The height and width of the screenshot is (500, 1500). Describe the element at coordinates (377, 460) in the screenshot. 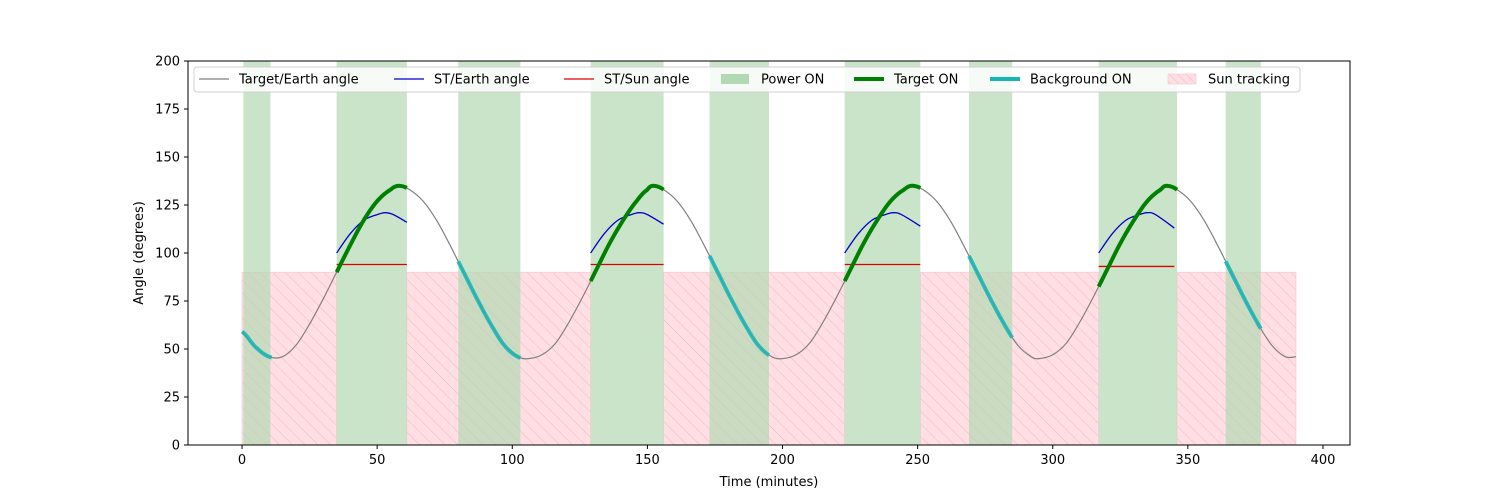

I see `x-tick-label: 50` at that location.